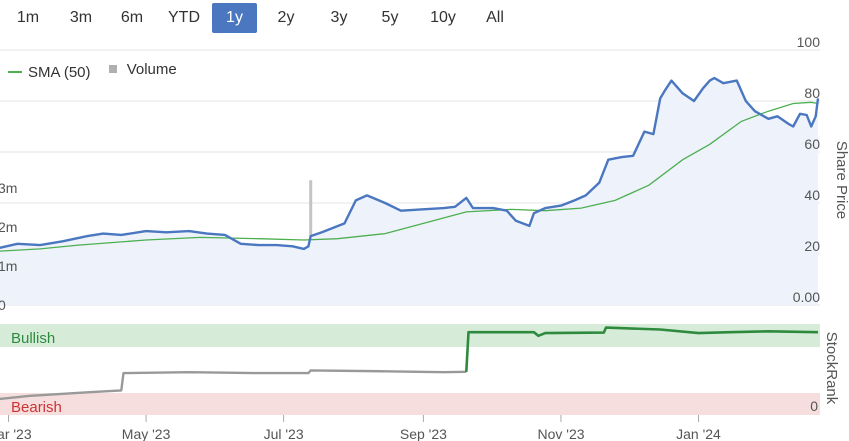  Describe the element at coordinates (59, 72) in the screenshot. I see `legend-sma-label: SMA (50)` at that location.